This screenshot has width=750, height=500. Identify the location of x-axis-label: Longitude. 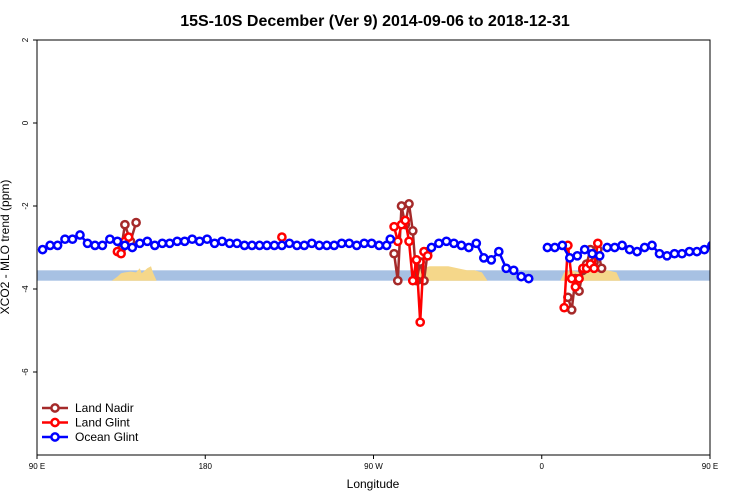
(373, 484).